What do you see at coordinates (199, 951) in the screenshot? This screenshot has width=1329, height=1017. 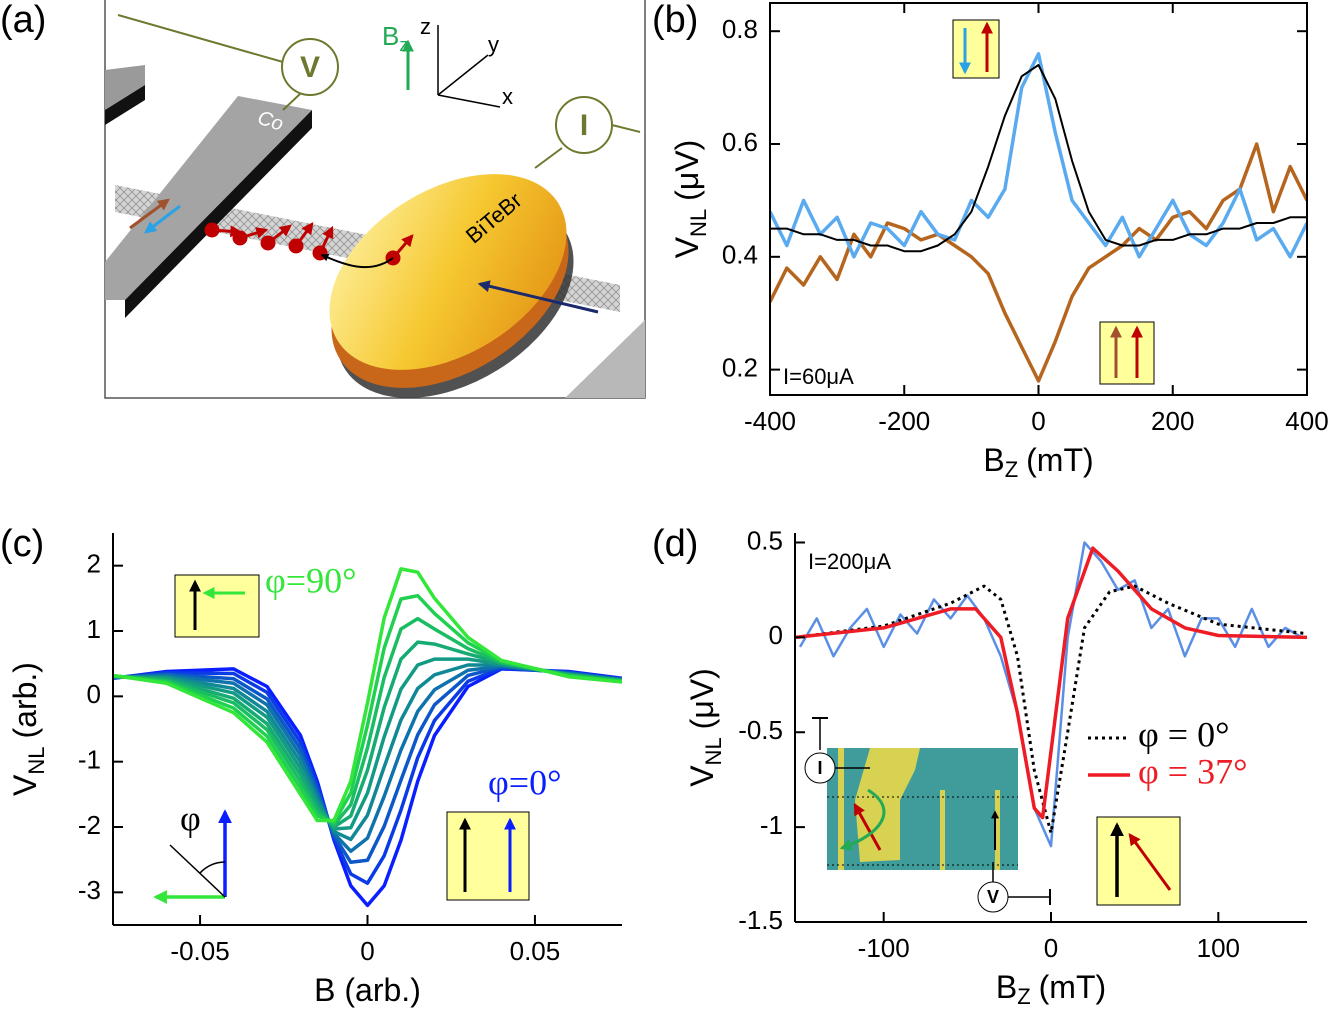 I see `x-tick-label: -0.05` at bounding box center [199, 951].